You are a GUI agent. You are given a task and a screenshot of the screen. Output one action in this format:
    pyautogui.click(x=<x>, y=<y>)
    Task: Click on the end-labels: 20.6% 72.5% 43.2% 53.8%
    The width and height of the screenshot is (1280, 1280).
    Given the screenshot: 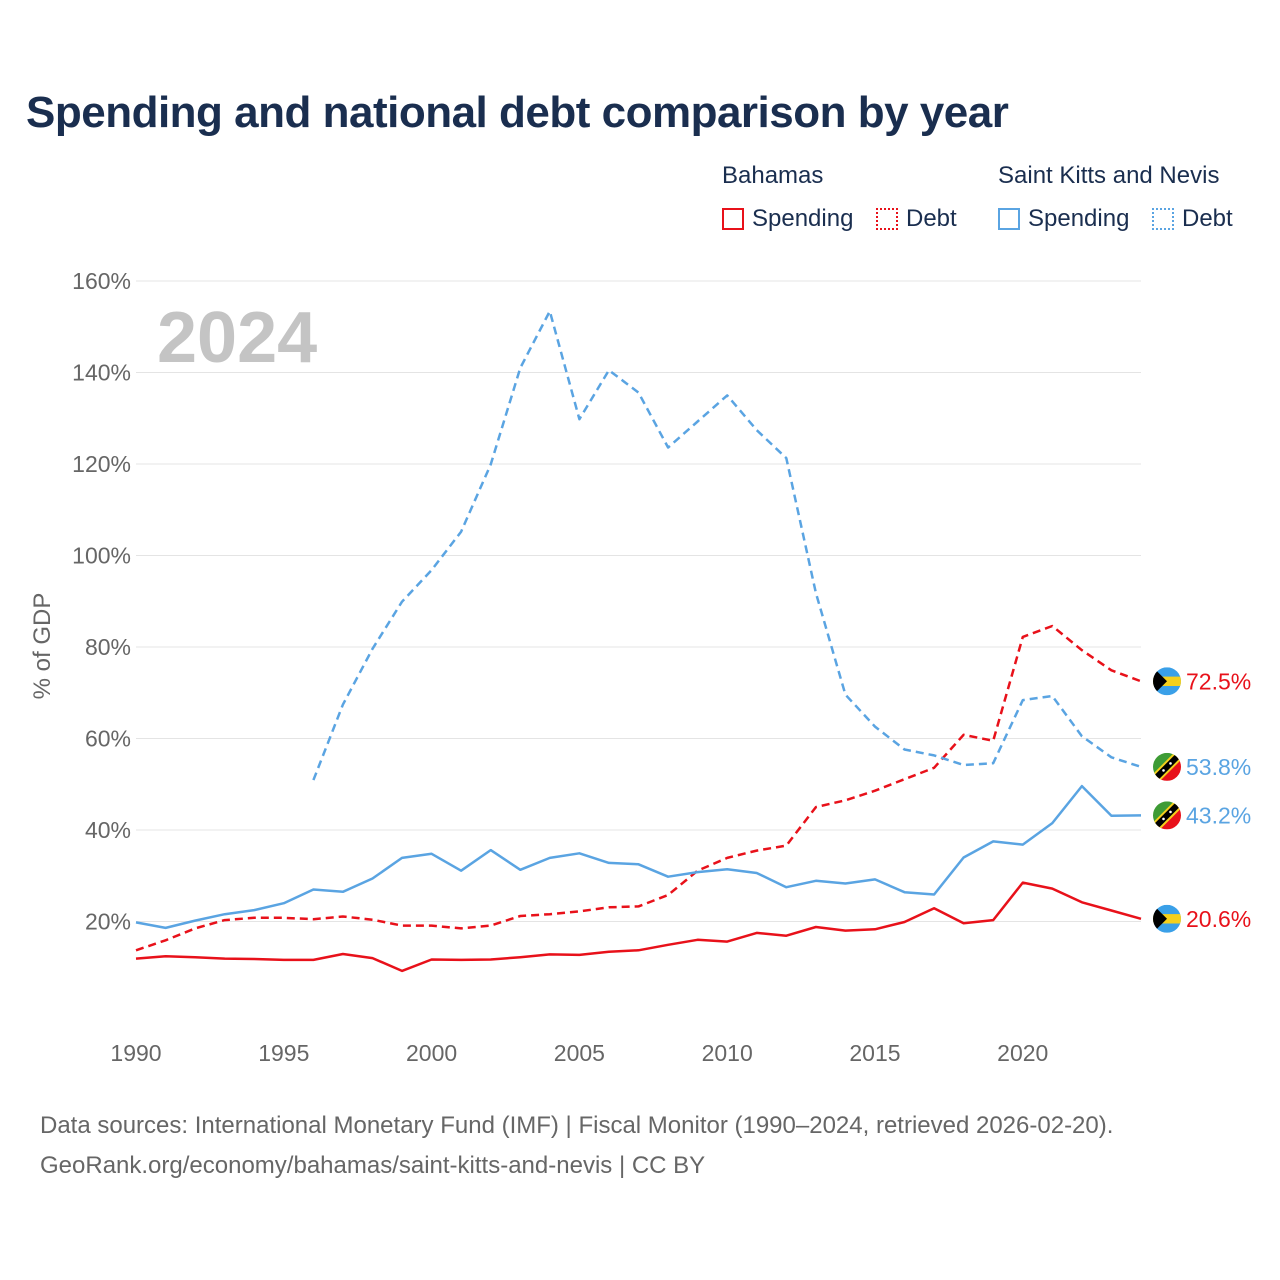 What is the action you would take?
    pyautogui.click(x=1201, y=800)
    